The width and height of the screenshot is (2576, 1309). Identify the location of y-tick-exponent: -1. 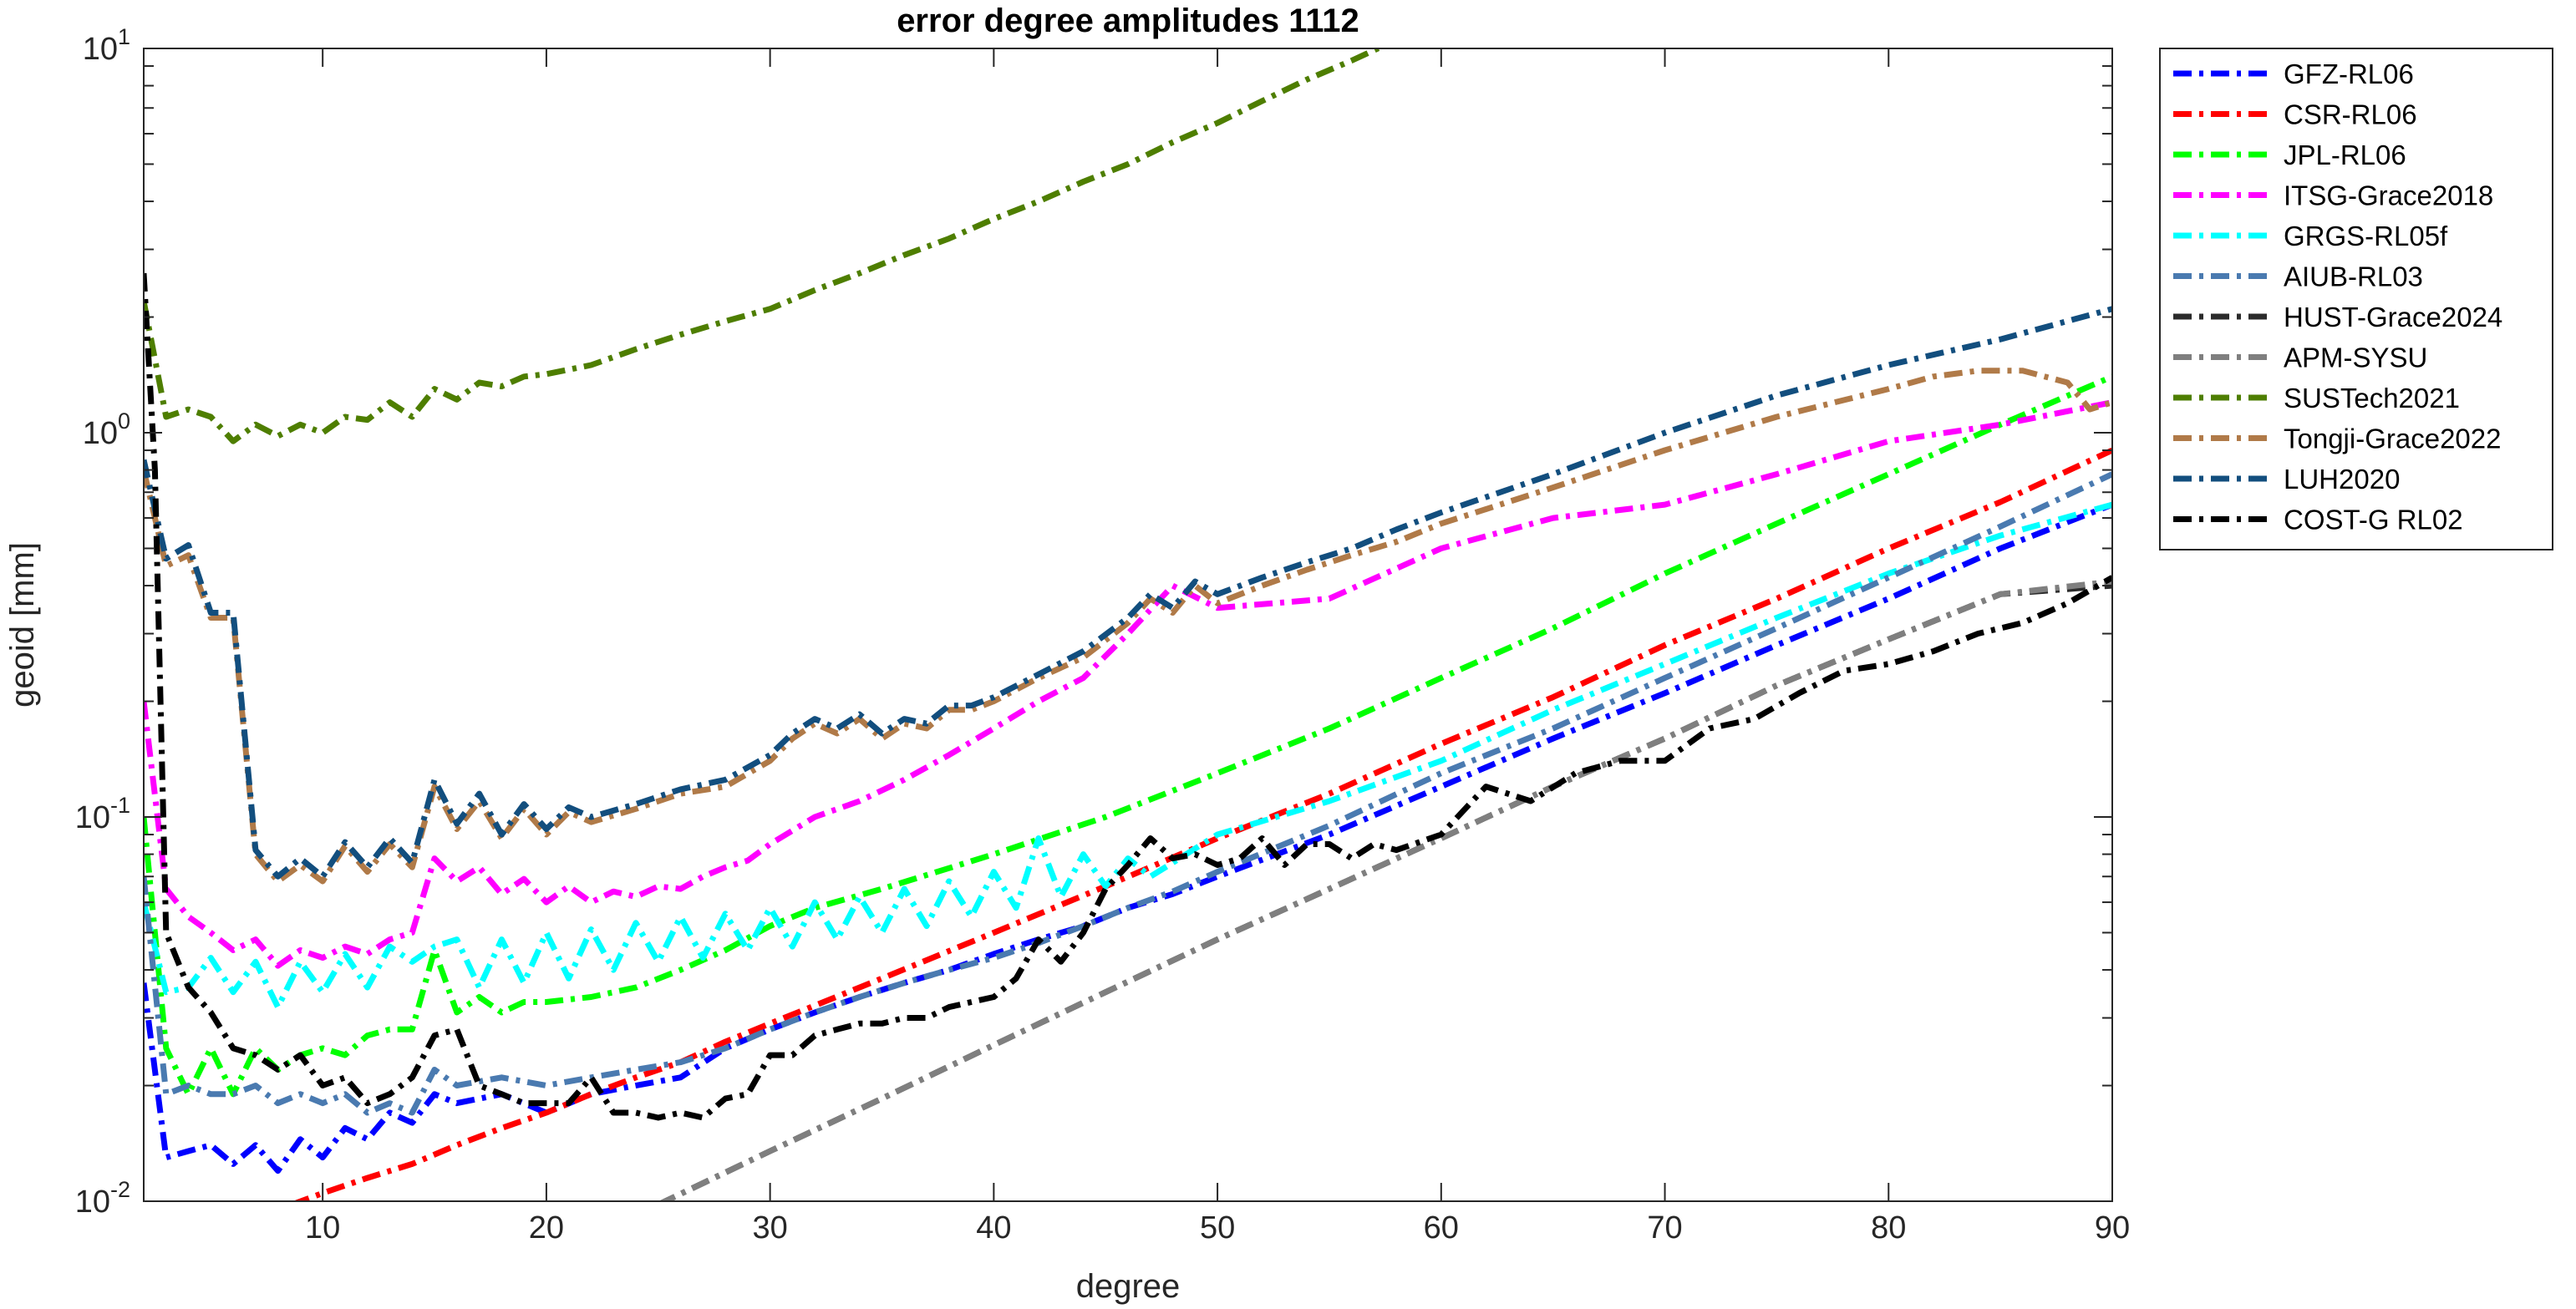
(120, 805).